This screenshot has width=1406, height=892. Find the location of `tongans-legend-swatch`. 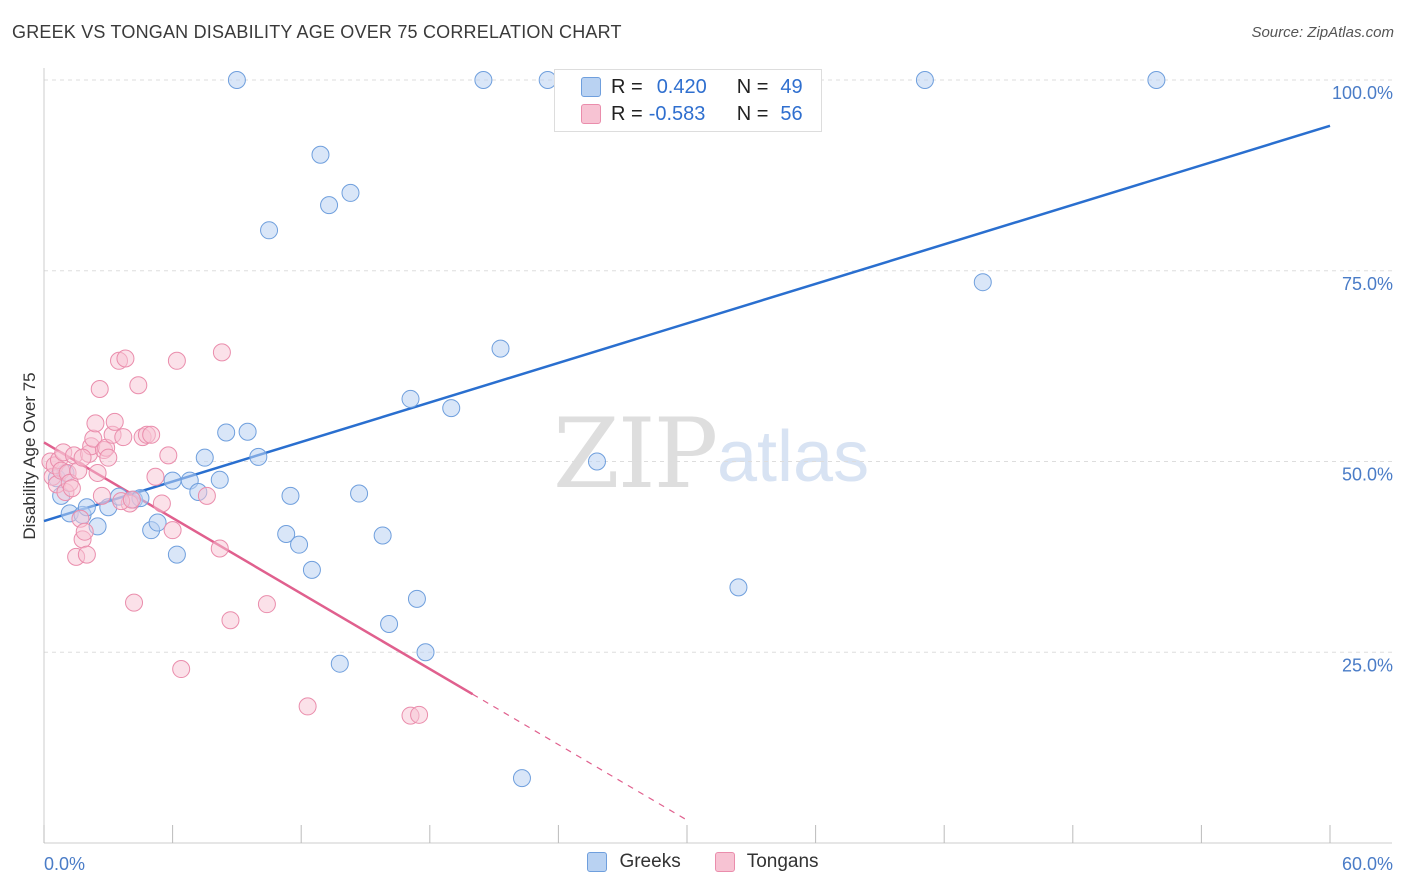

tongans-legend-swatch is located at coordinates (724, 862).